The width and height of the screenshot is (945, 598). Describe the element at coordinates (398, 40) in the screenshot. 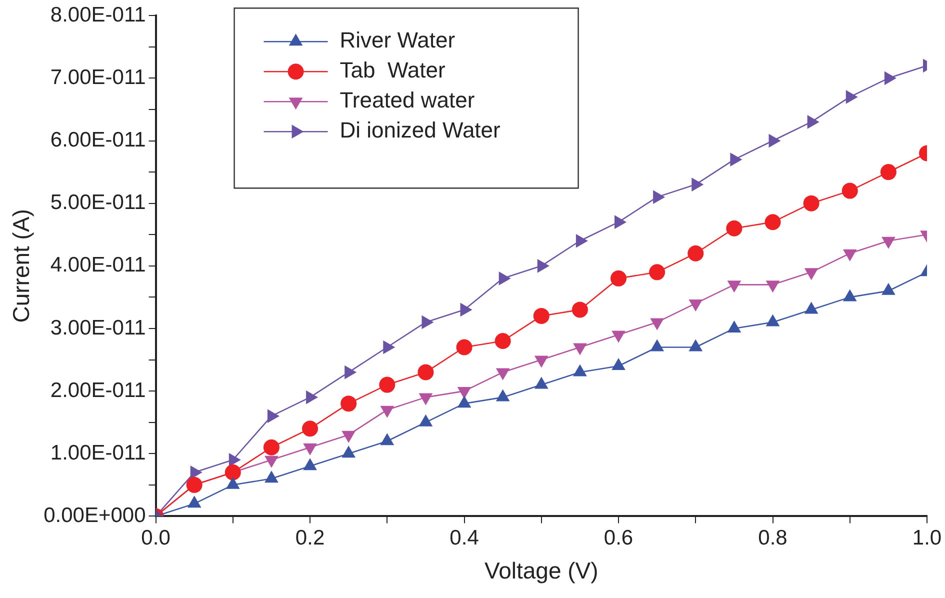

I see `legend-label: River Water` at that location.